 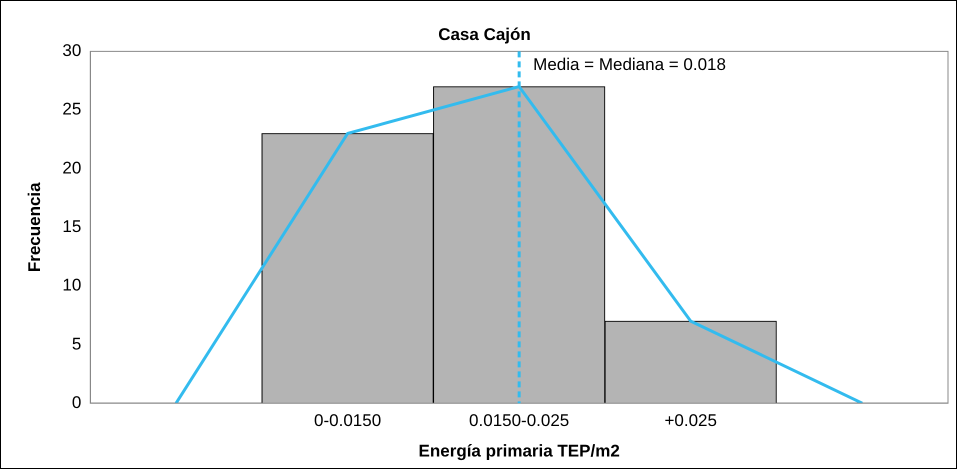 I want to click on y-tick-label: 20, so click(x=72, y=168).